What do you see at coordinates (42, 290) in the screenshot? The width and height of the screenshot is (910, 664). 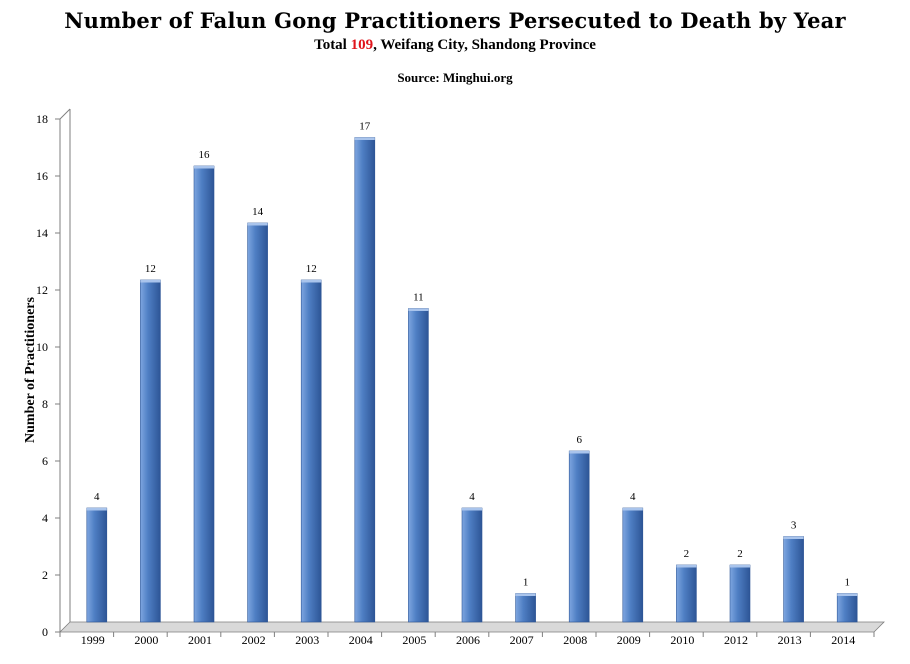 I see `y-tick-label: 12` at bounding box center [42, 290].